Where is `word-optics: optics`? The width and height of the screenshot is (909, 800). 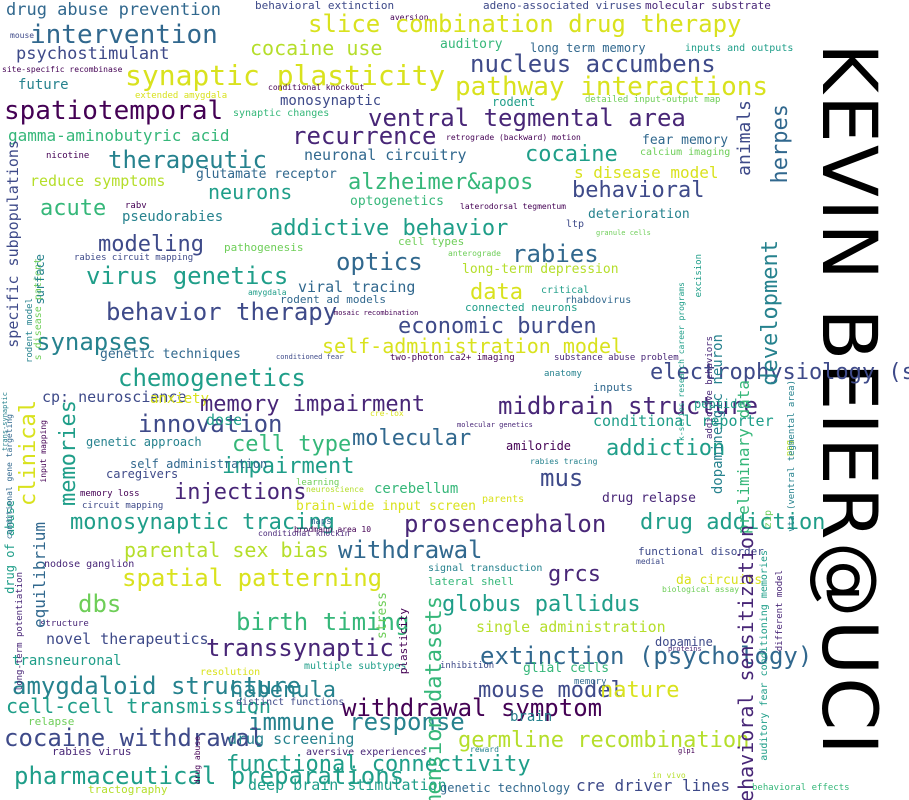 word-optics: optics is located at coordinates (379, 262).